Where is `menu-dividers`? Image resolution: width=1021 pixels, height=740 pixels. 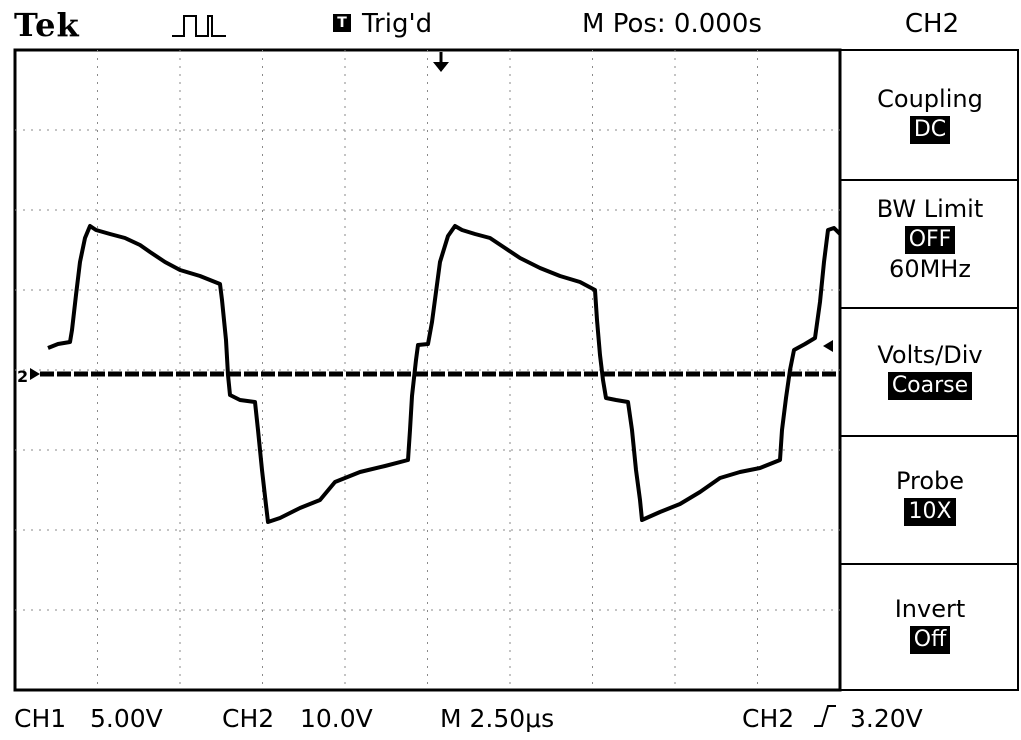
menu-dividers is located at coordinates (929, 372).